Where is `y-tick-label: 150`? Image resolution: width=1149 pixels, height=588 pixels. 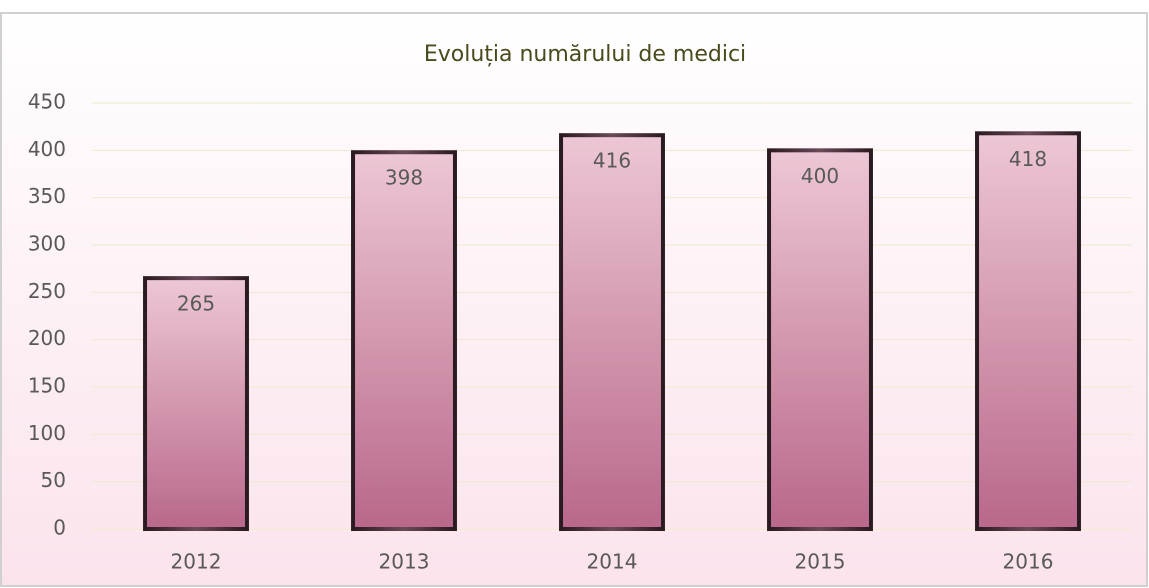 y-tick-label: 150 is located at coordinates (47, 386).